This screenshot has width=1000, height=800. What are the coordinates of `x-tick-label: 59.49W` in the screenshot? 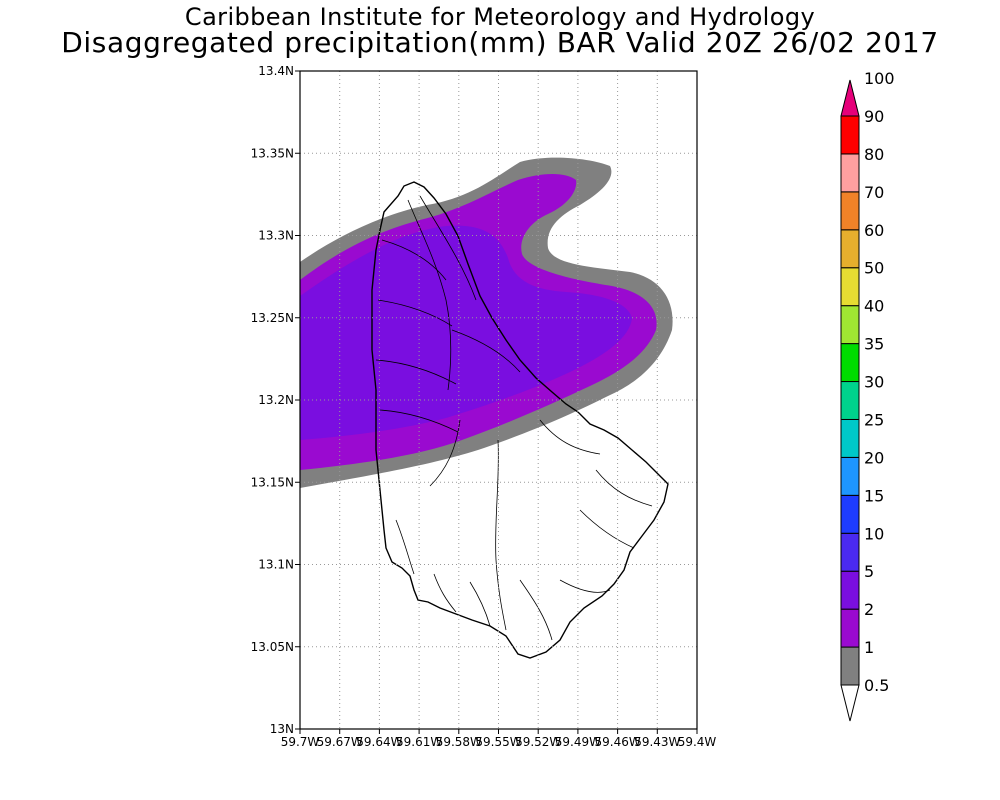 It's located at (578, 742).